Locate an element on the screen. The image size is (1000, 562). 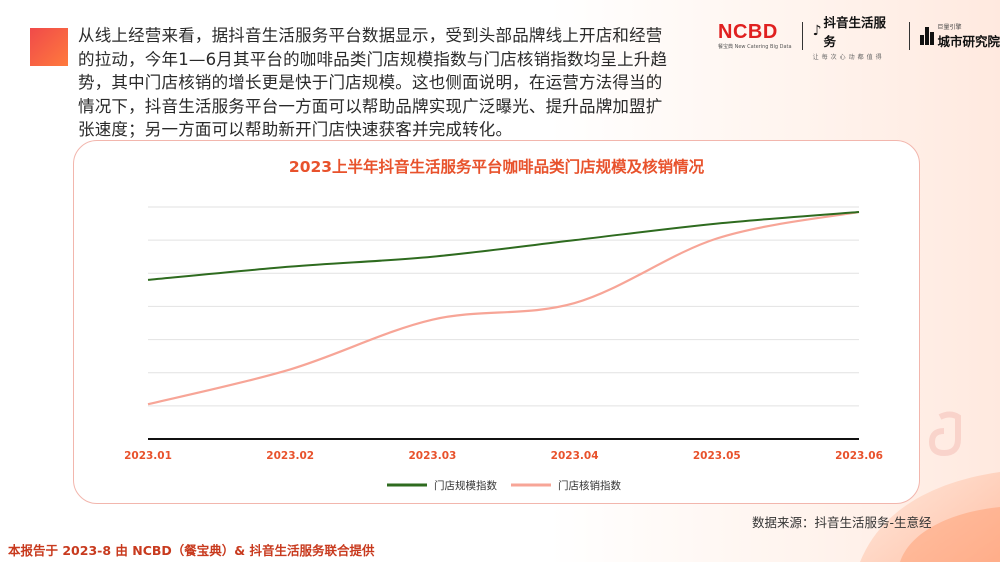
ncbd-logo-text: NCBD is located at coordinates (748, 32).